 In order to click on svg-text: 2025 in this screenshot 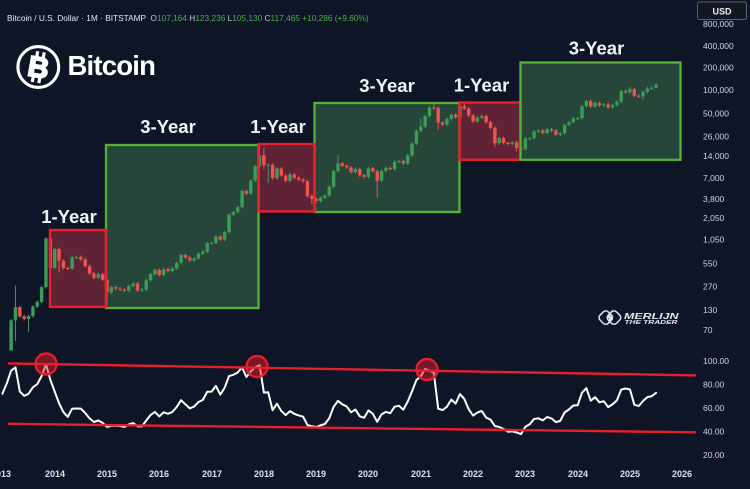, I will do `click(630, 474)`.